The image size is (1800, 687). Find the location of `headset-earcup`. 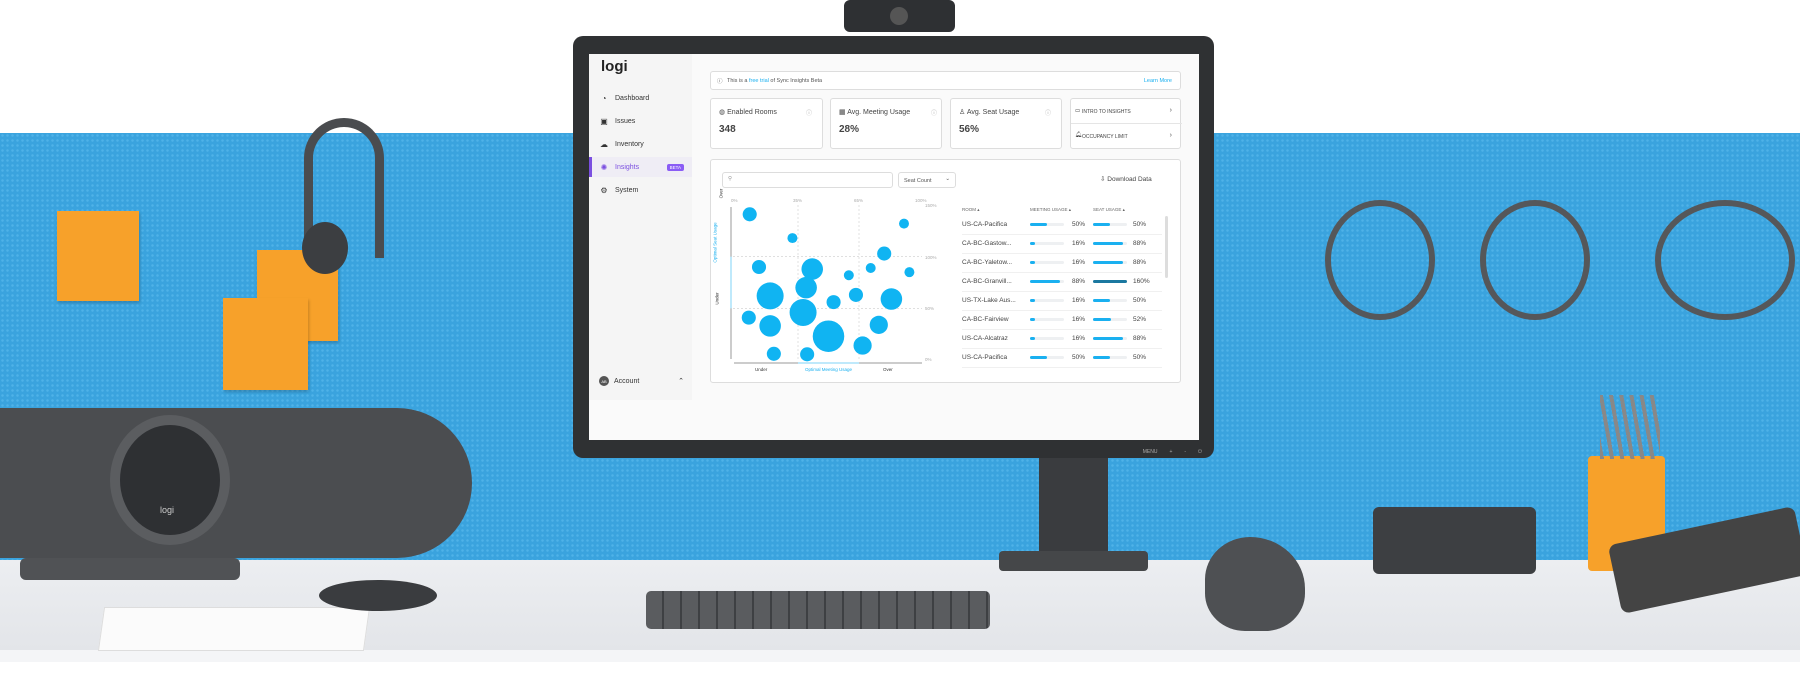

headset-earcup is located at coordinates (325, 248).